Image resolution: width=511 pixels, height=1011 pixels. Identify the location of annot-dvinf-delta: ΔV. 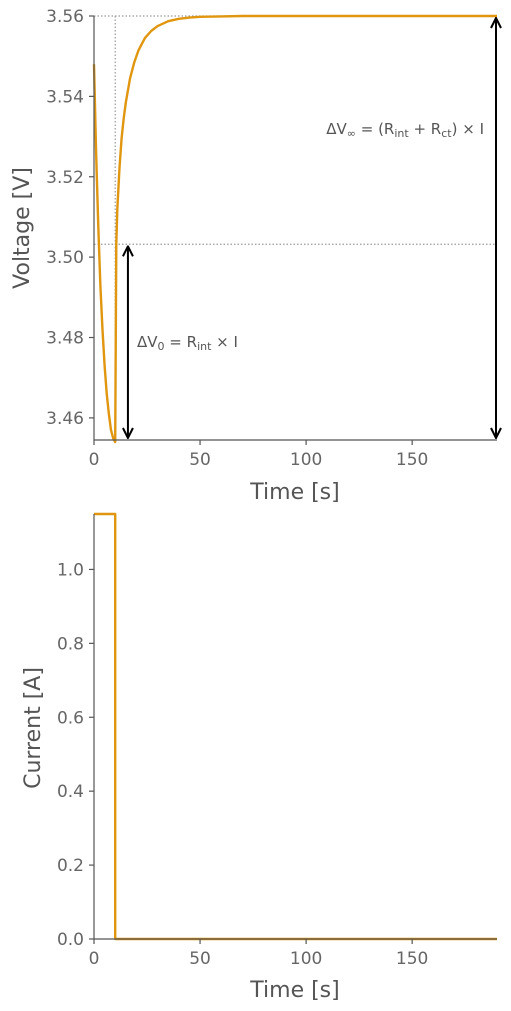
(336, 129).